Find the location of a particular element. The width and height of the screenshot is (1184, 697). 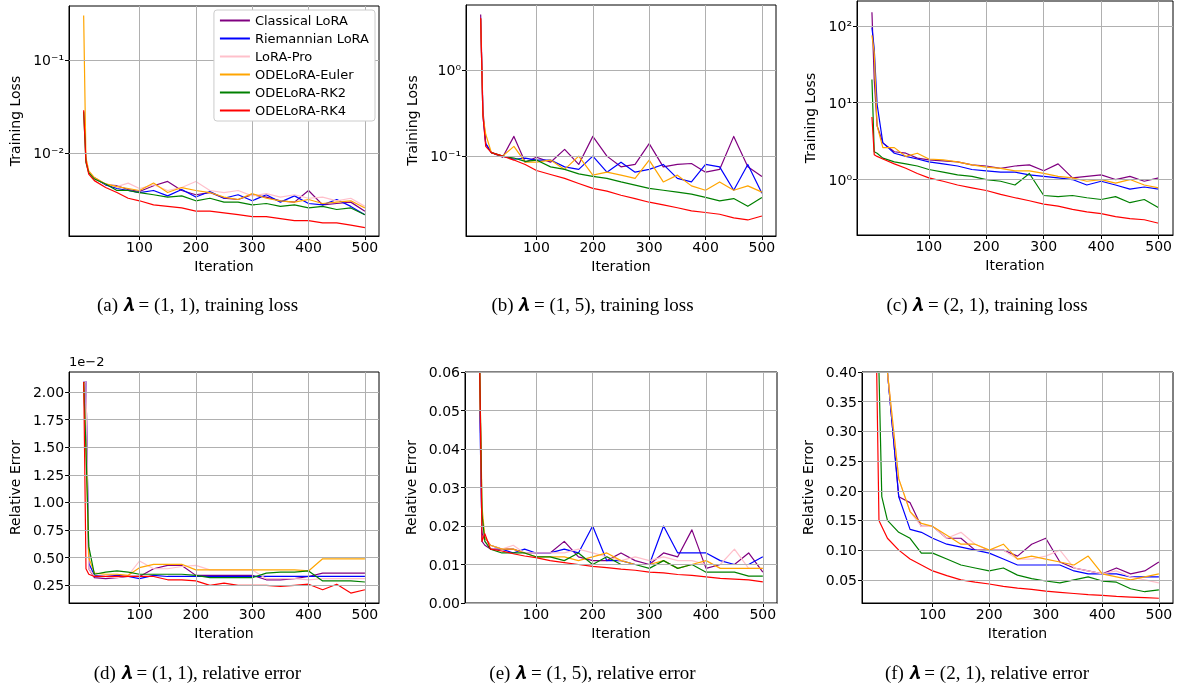

legend-label: Classical LoRA is located at coordinates (301, 20).